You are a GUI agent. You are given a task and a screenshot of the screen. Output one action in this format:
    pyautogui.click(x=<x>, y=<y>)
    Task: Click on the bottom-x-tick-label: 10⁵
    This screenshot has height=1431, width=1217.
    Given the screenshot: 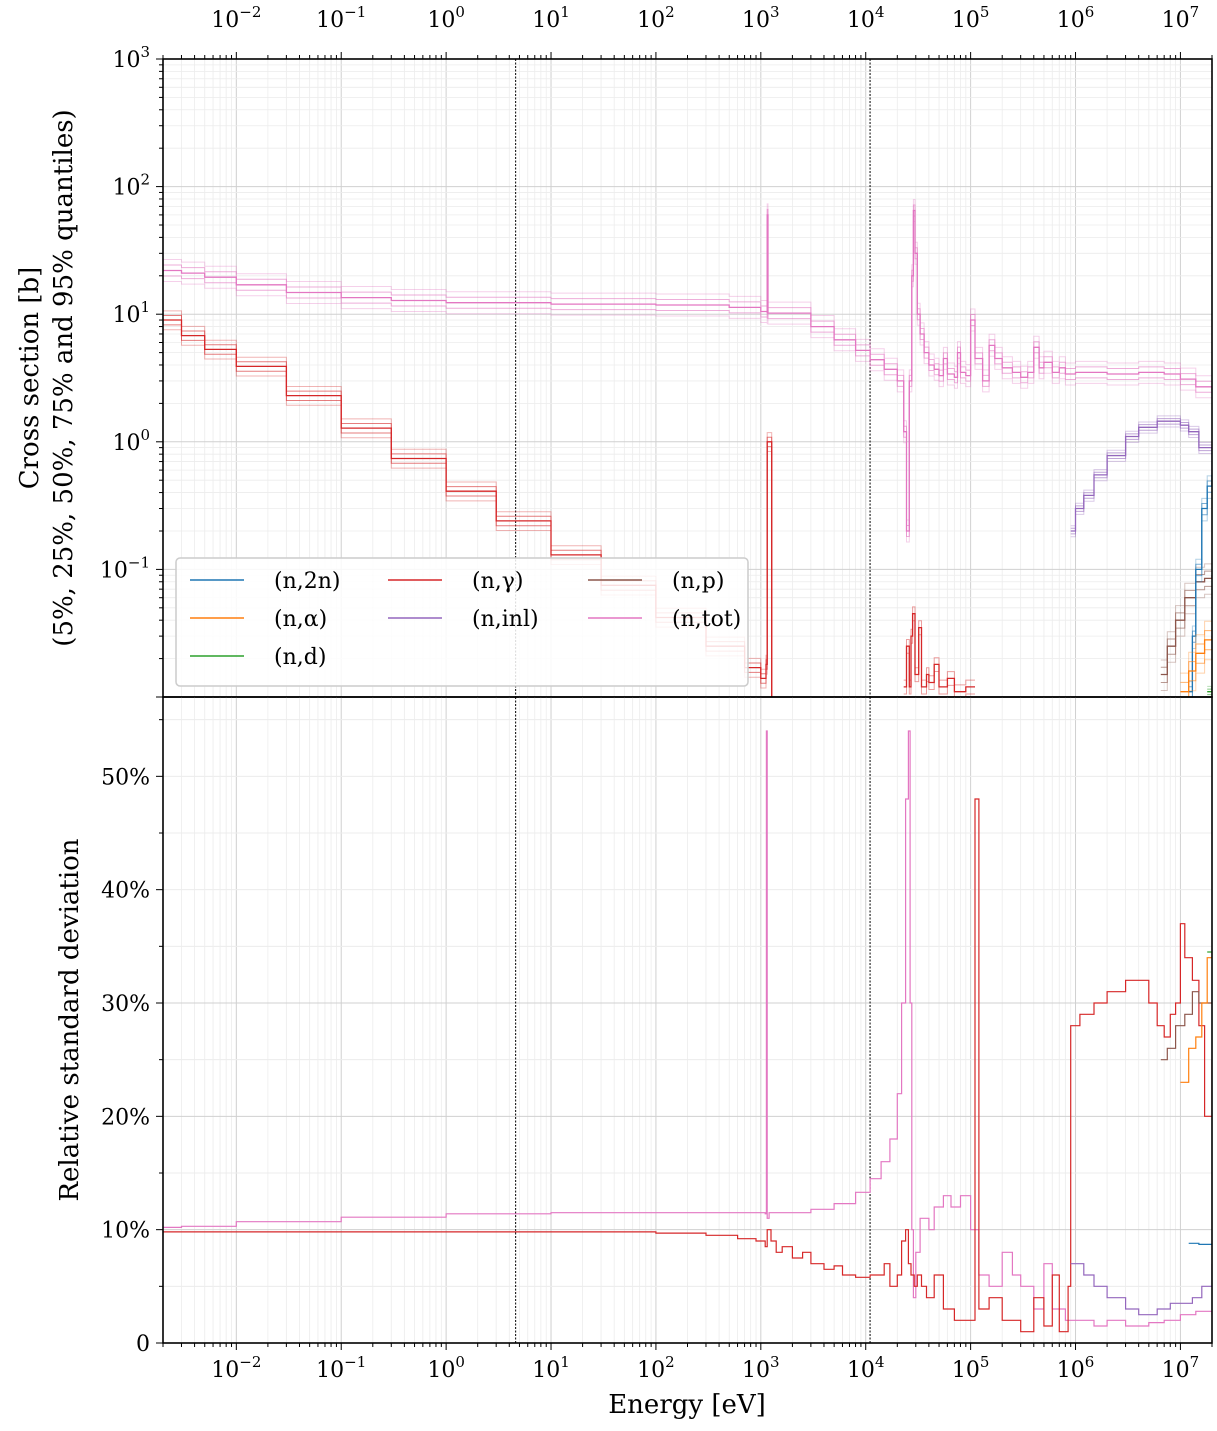 What is the action you would take?
    pyautogui.click(x=971, y=1368)
    